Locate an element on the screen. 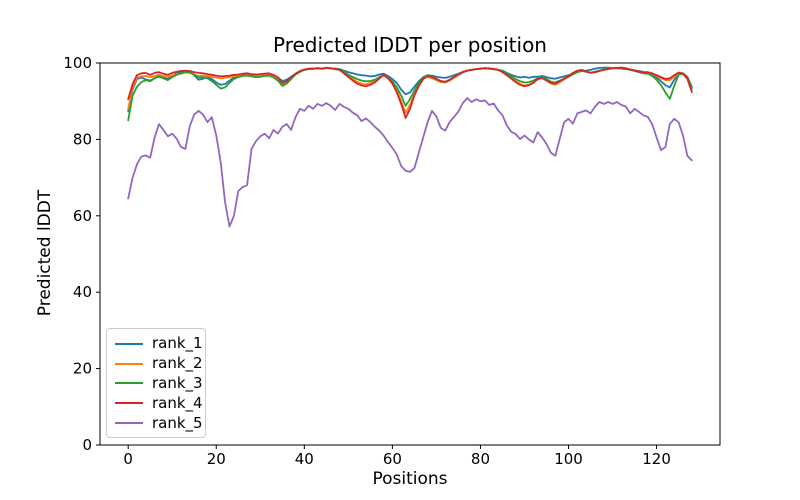 The width and height of the screenshot is (800, 500). legend-item-rank_2: rank_2 is located at coordinates (159, 364).